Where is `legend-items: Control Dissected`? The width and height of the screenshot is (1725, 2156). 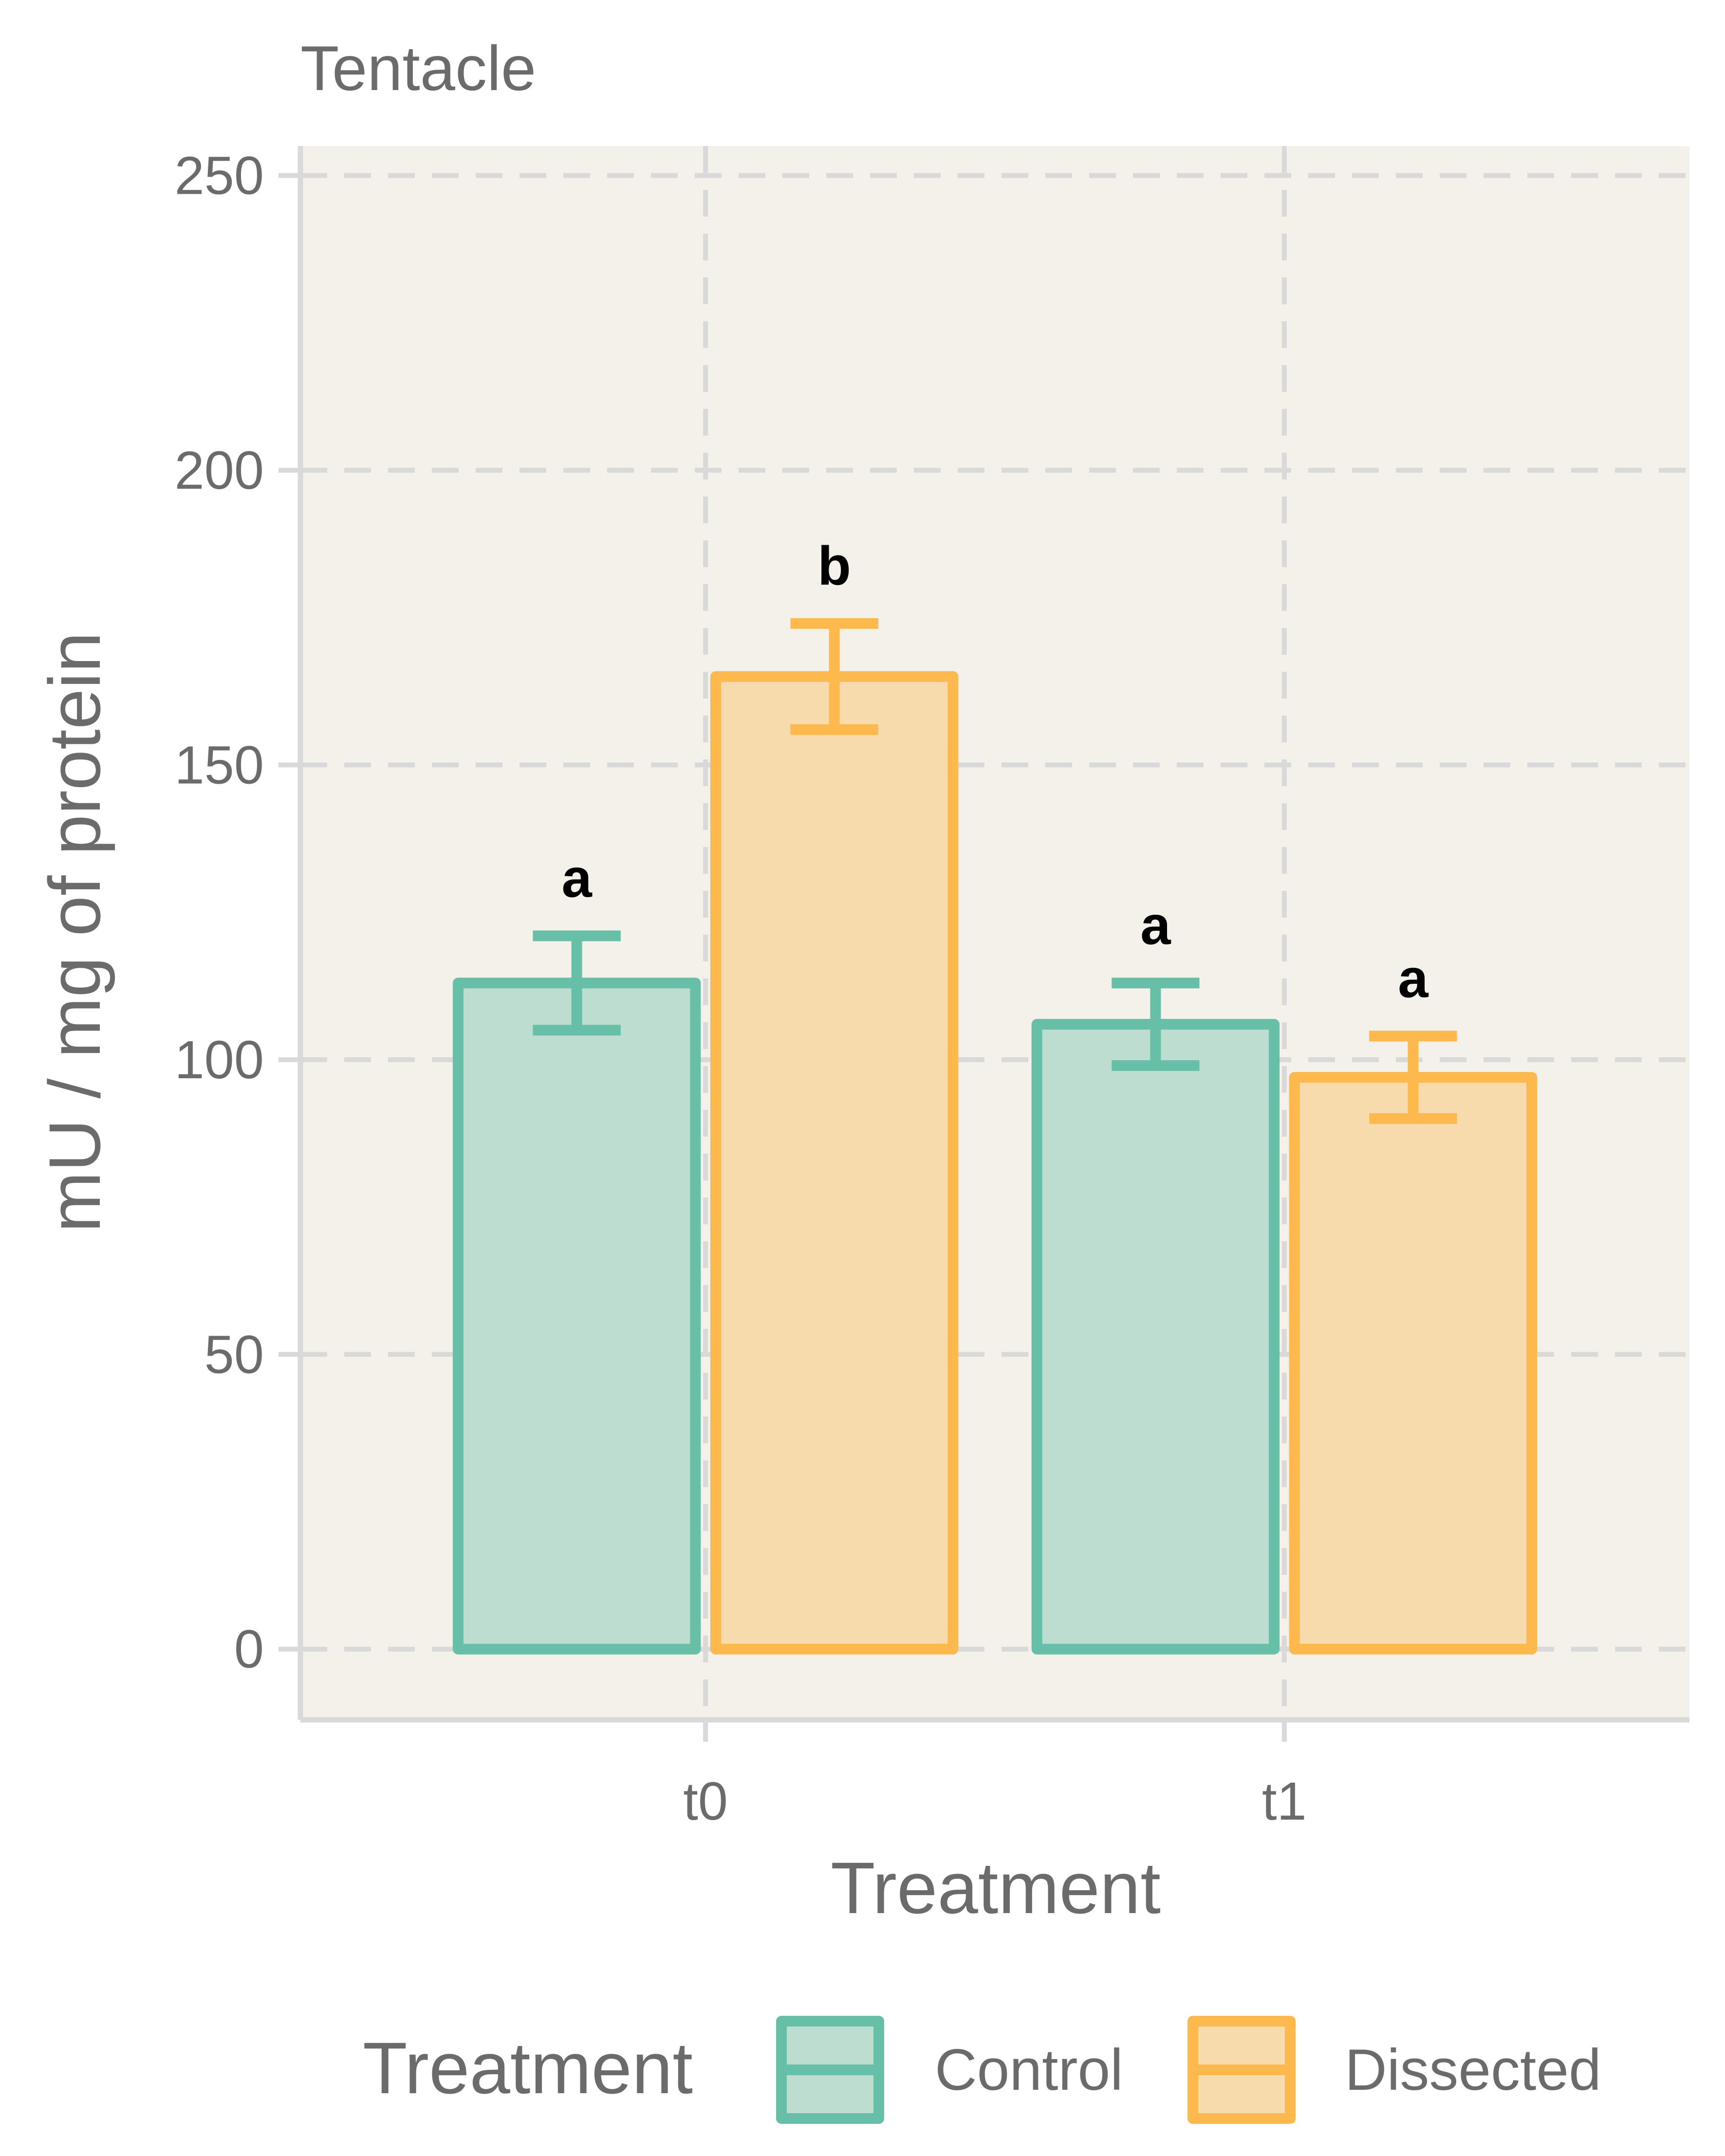 legend-items: Control Dissected is located at coordinates (1188, 2070).